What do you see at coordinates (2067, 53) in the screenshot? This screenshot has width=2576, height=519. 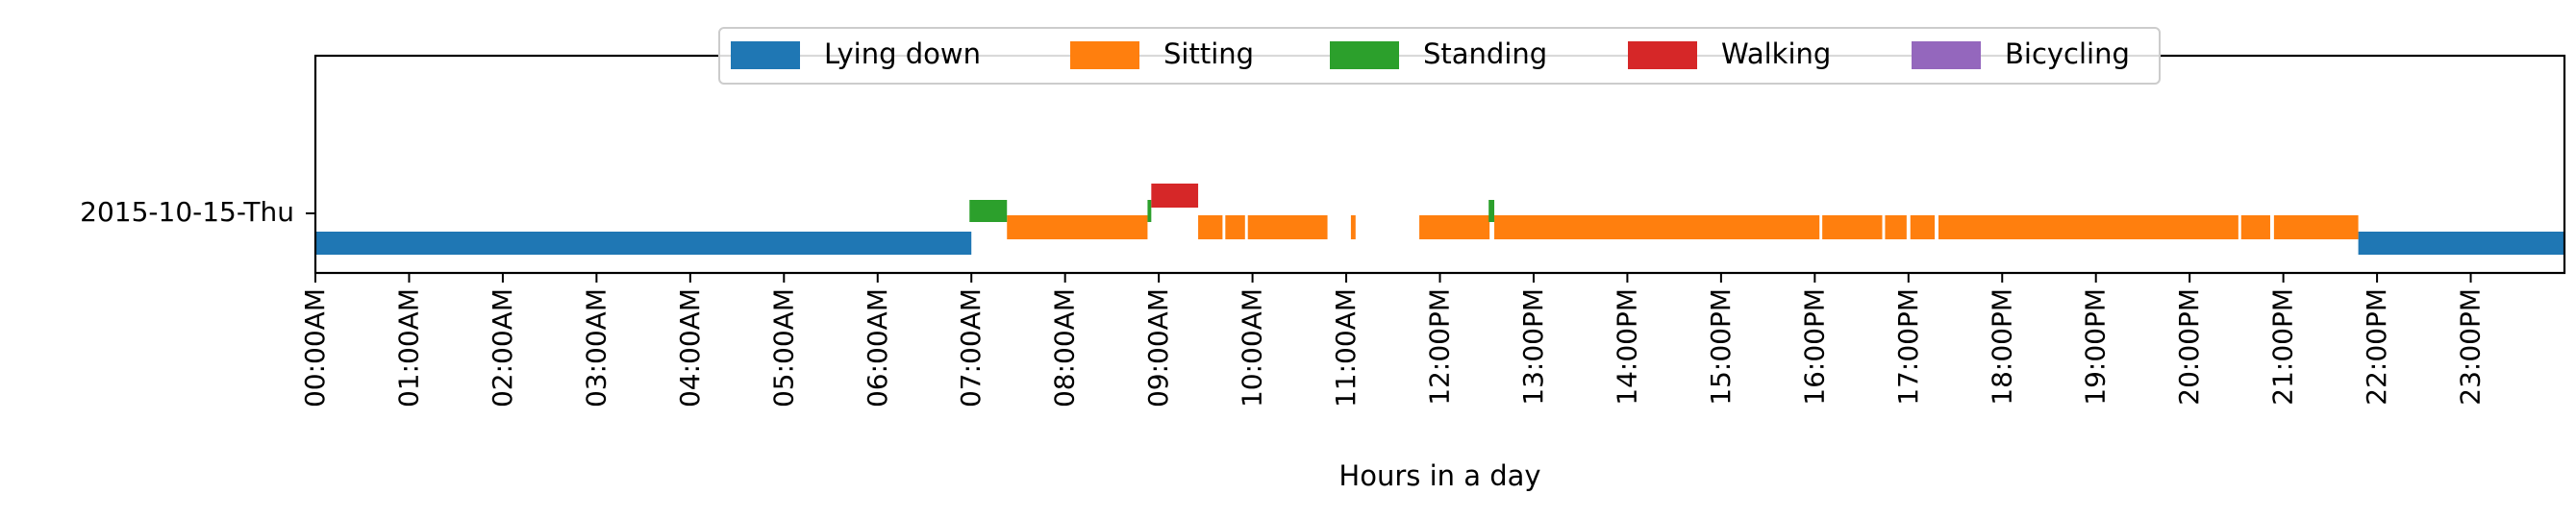 I see `legend-label-4: Bicycling` at bounding box center [2067, 53].